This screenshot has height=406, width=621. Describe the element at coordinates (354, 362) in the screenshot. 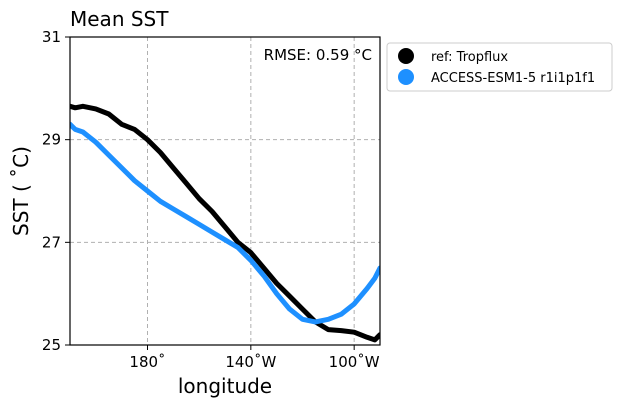

I see `x-tick-label: 100˚W` at that location.